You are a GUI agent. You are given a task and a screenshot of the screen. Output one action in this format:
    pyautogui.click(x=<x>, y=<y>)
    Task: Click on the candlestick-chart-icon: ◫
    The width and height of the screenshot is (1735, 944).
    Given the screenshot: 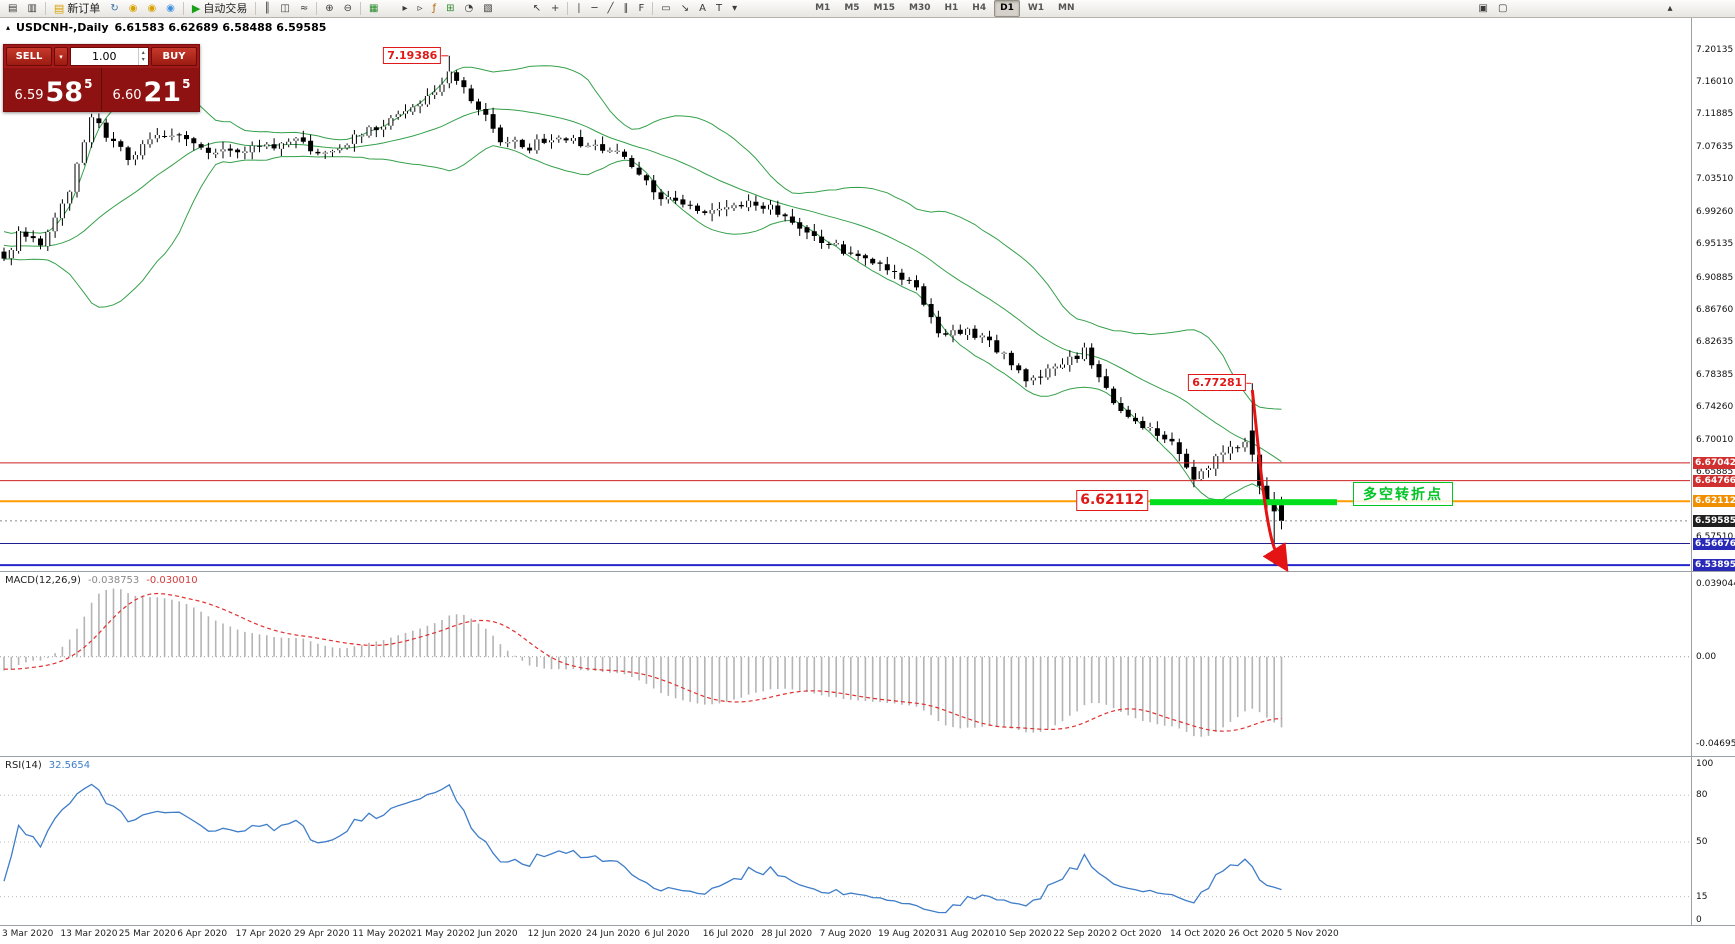 What is the action you would take?
    pyautogui.click(x=284, y=8)
    